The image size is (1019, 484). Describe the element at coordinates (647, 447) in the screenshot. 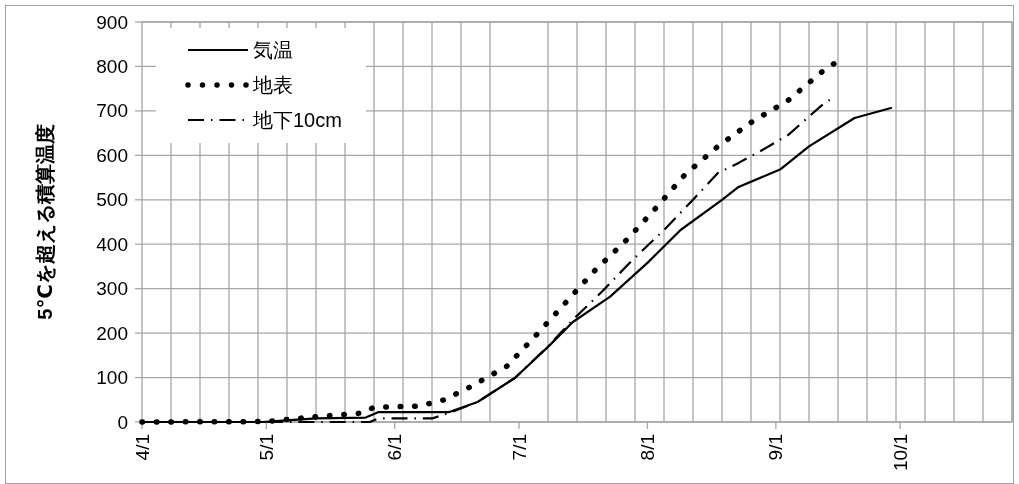

I see `x-tick-label: 8/1` at that location.